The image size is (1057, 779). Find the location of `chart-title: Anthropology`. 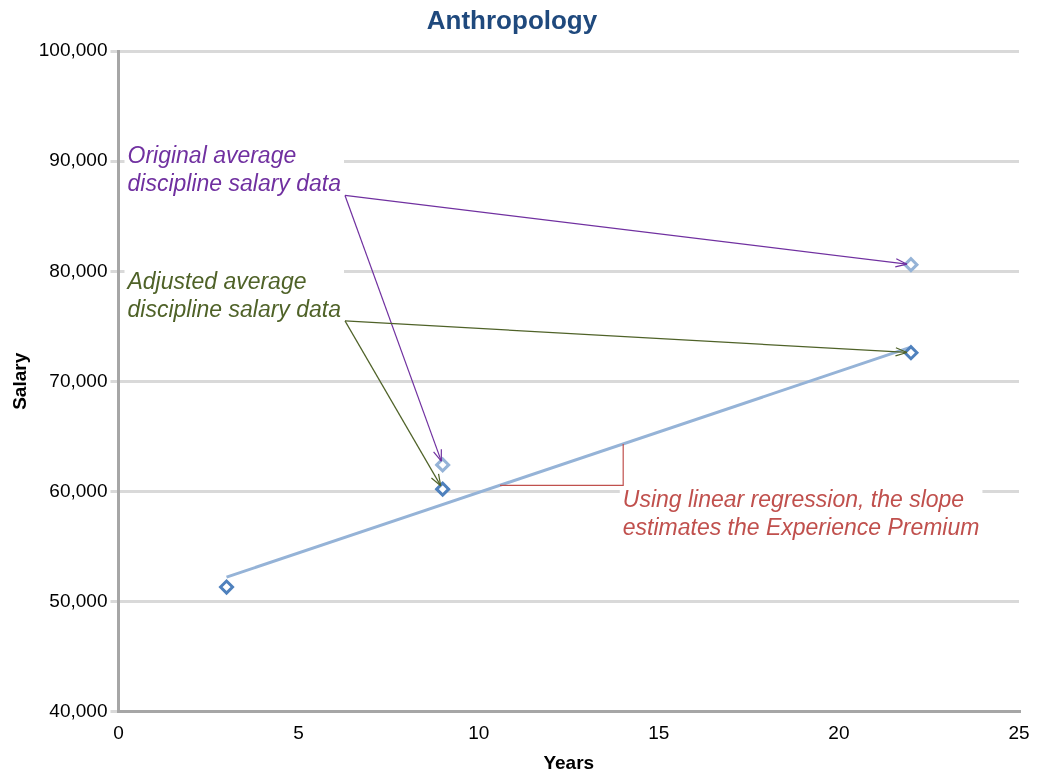

chart-title: Anthropology is located at coordinates (512, 19).